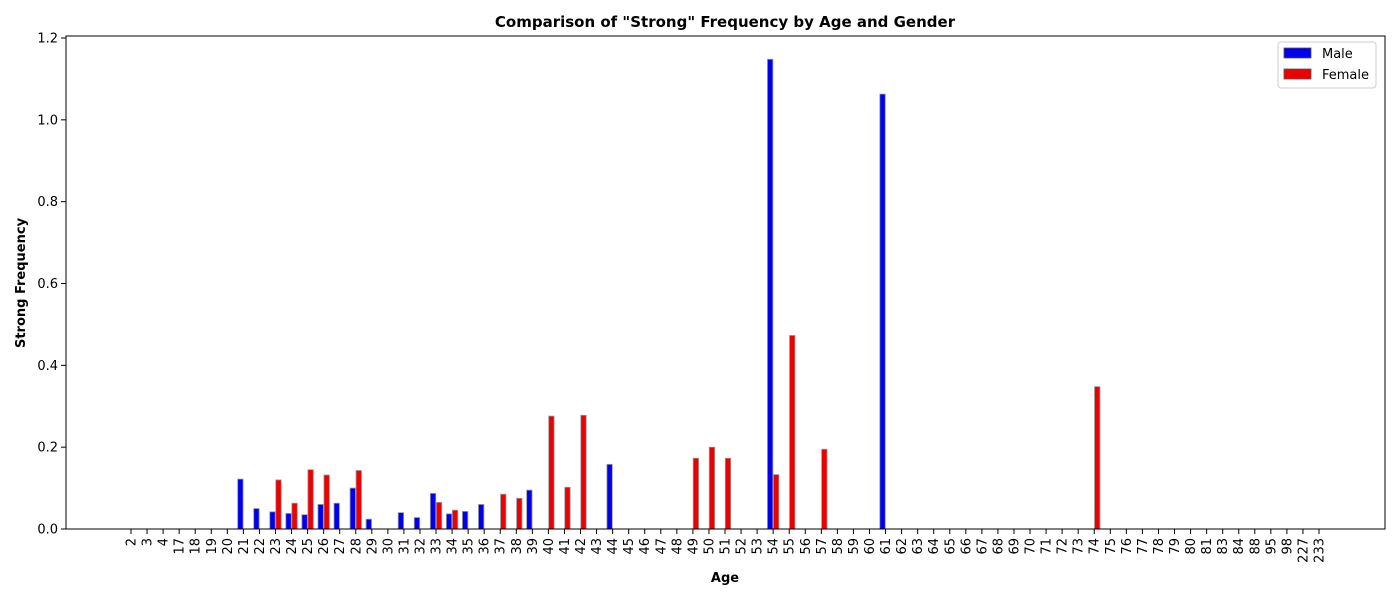 The image size is (1400, 600). Describe the element at coordinates (276, 546) in the screenshot. I see `x-tick-label: 23` at that location.